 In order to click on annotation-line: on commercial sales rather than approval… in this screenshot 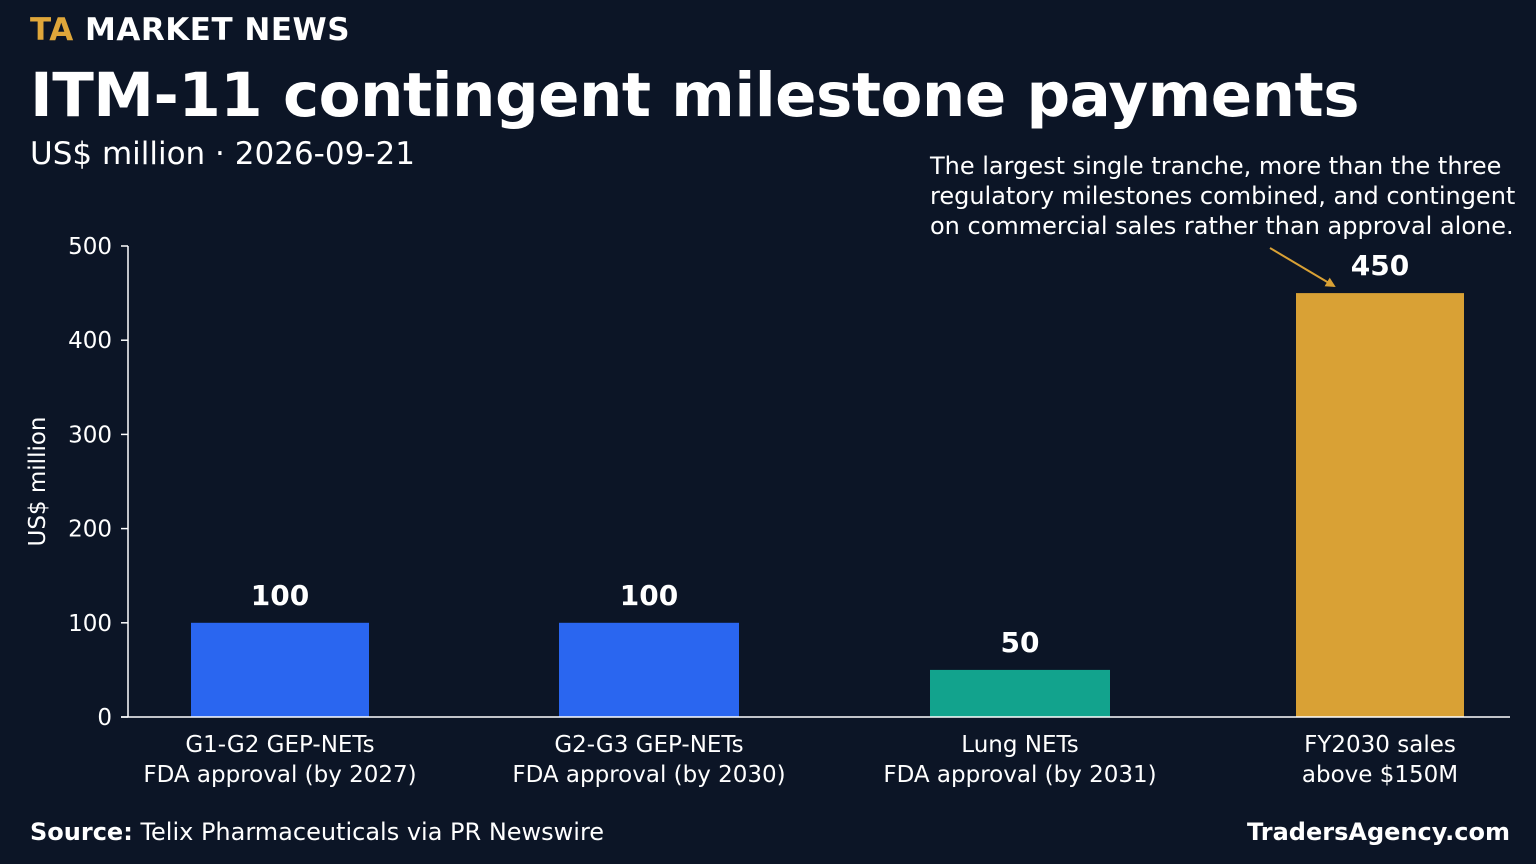, I will do `click(1222, 226)`.